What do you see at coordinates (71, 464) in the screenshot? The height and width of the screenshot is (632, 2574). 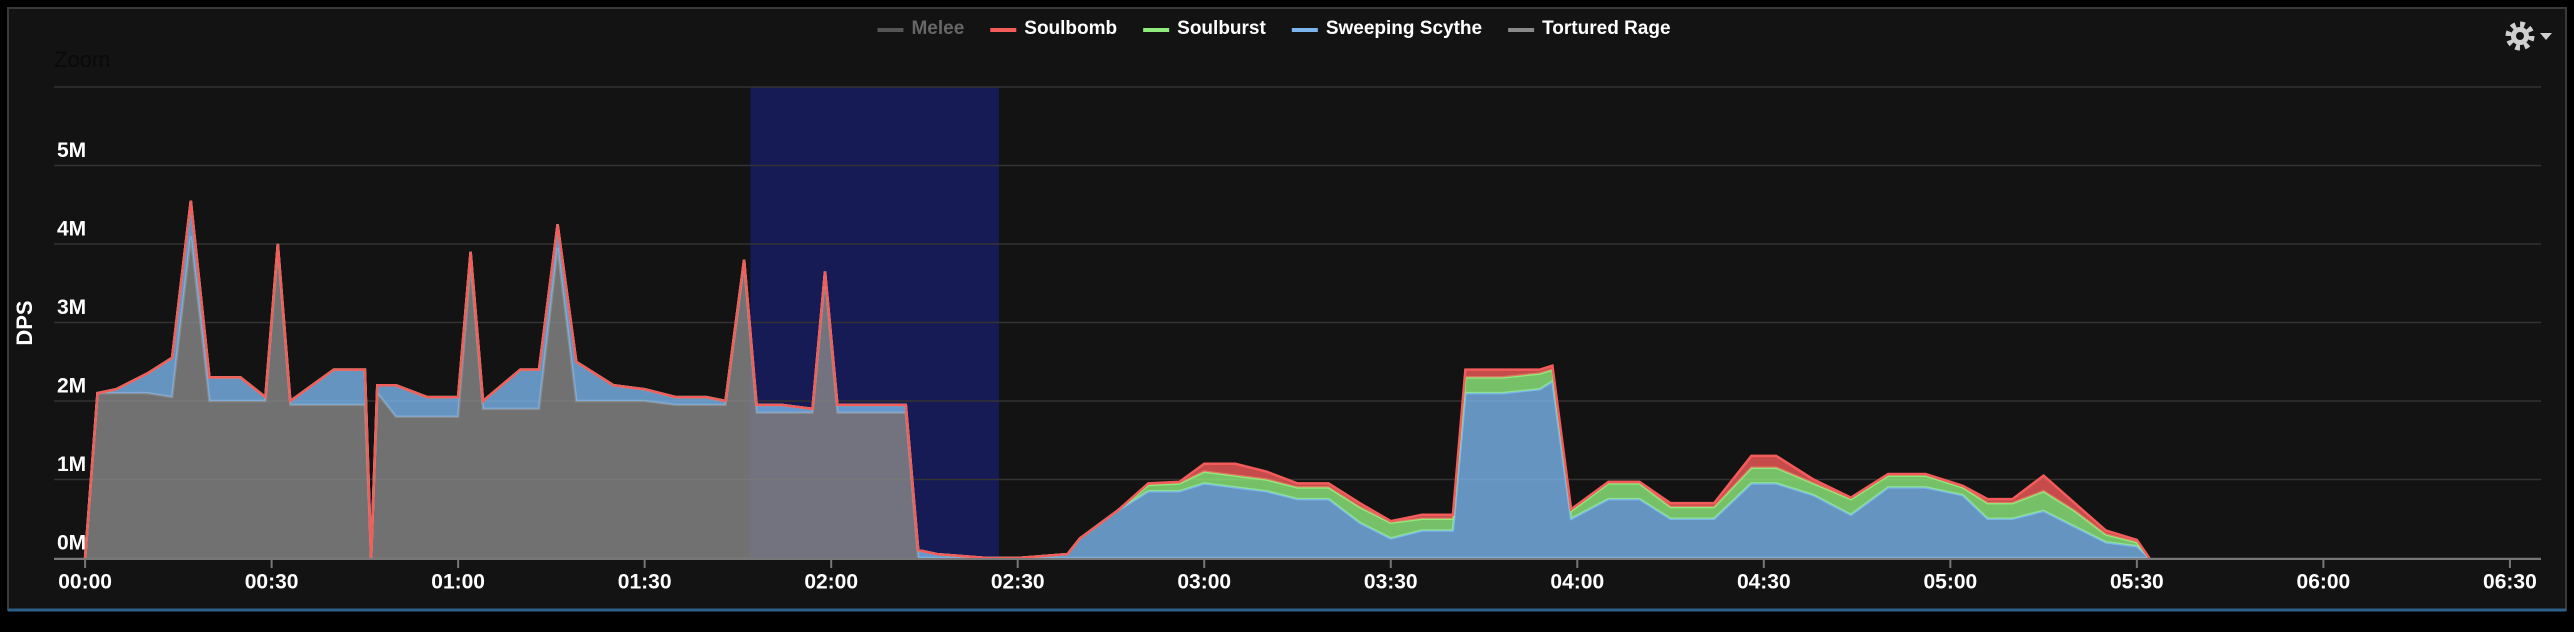 I see `y-tick-label: 1M` at bounding box center [71, 464].